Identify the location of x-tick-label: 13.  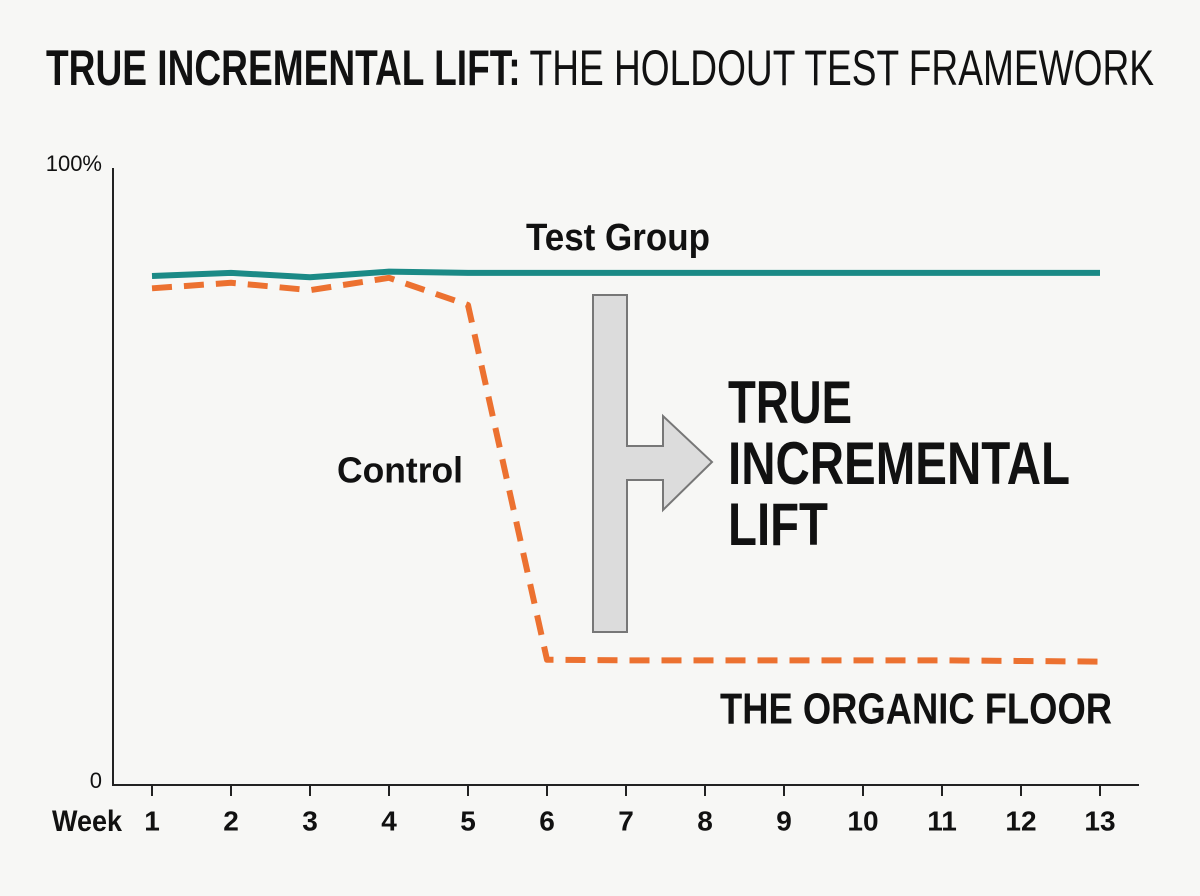
(1099, 820).